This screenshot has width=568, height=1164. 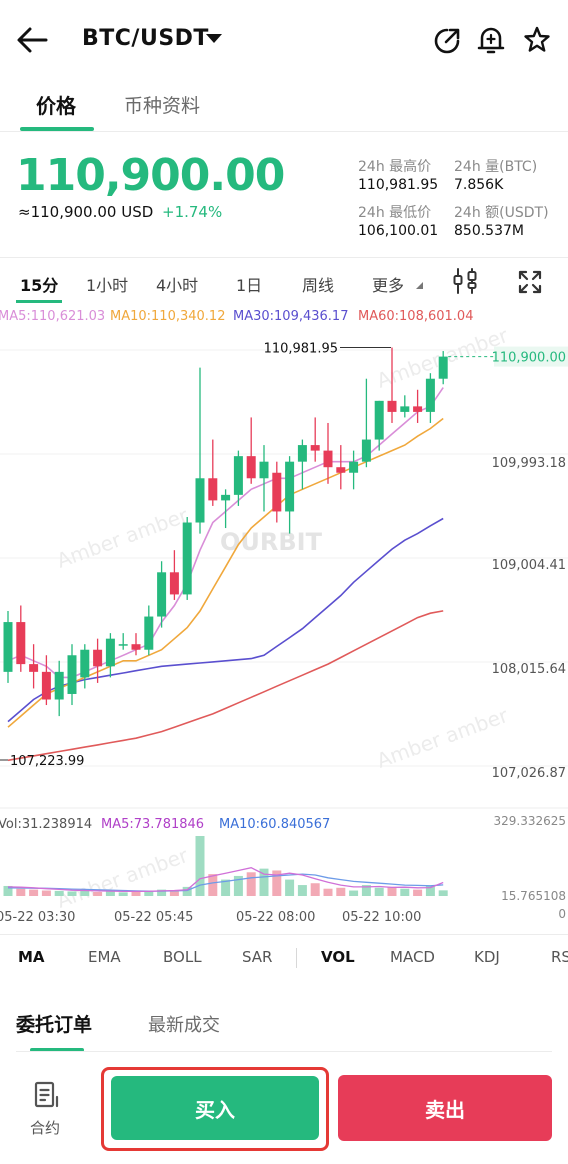 I want to click on vol-legend: Vol:31.238914, so click(x=46, y=824).